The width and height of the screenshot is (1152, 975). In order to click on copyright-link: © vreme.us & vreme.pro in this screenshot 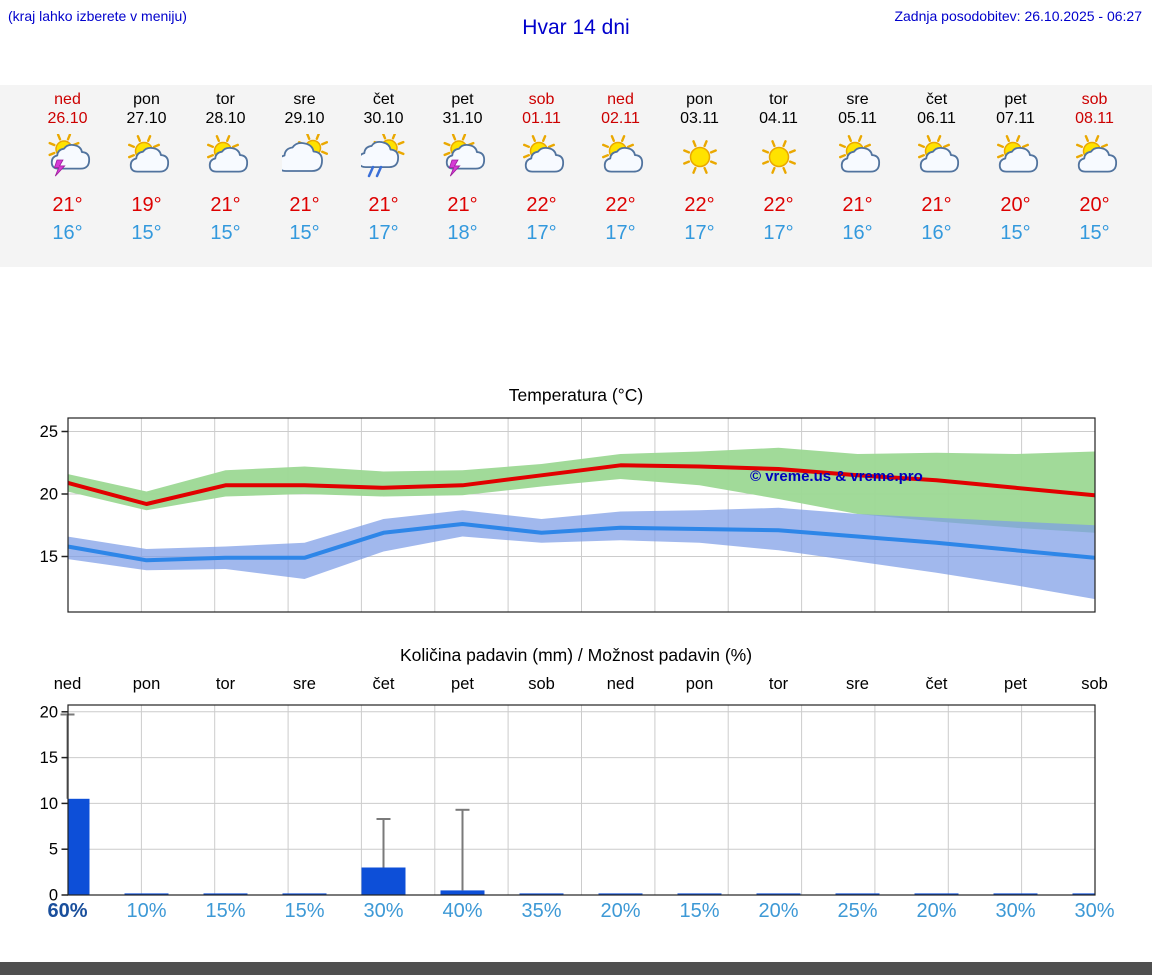, I will do `click(836, 476)`.